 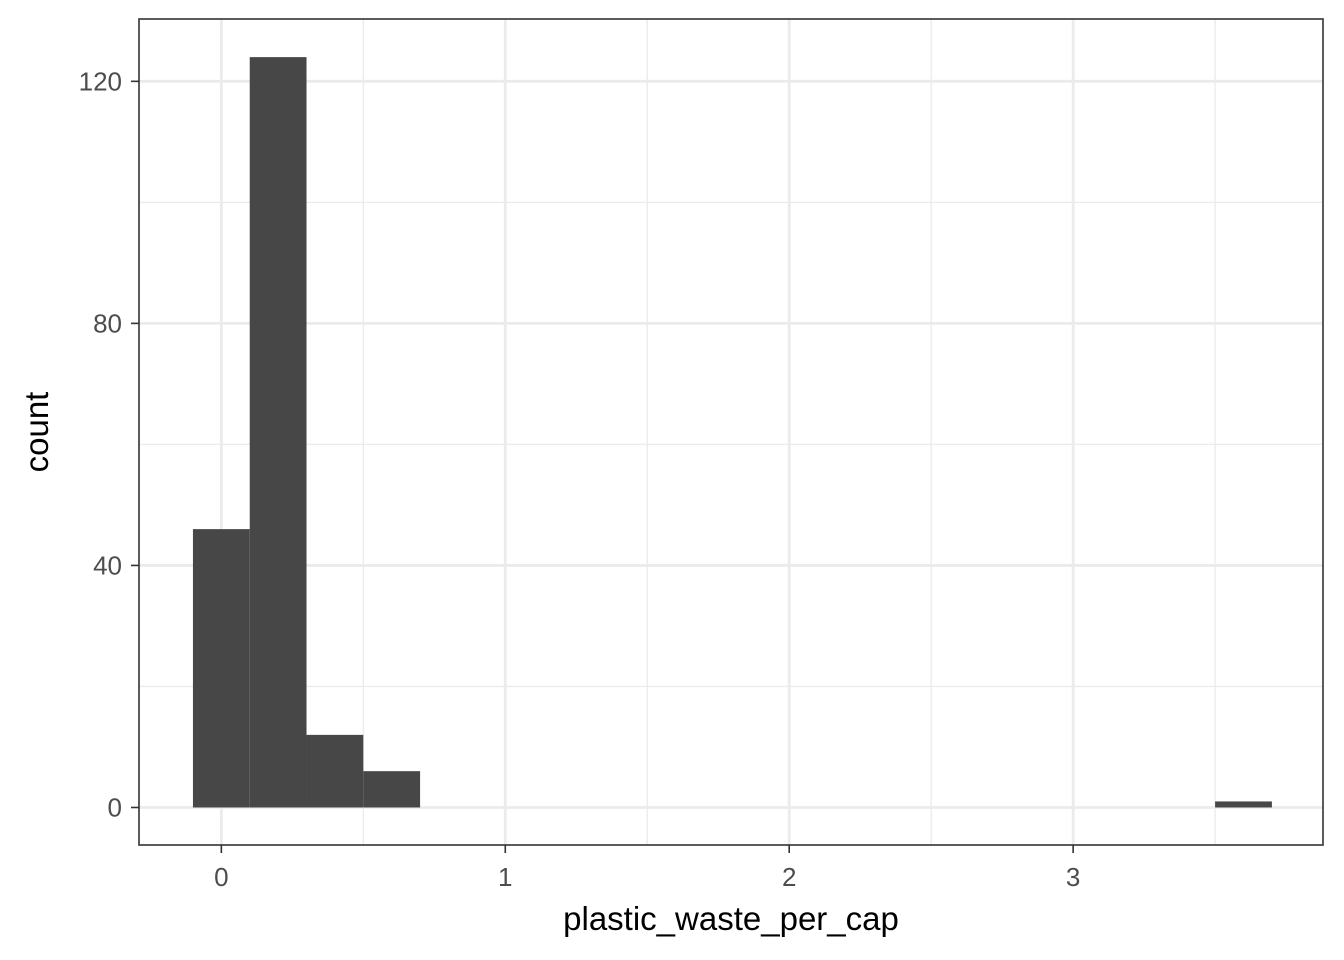 What do you see at coordinates (1073, 877) in the screenshot?
I see `x-tick-label: 3` at bounding box center [1073, 877].